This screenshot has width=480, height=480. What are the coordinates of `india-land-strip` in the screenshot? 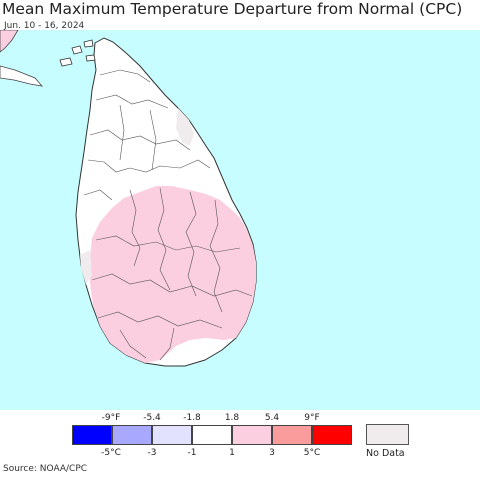 It's located at (22, 76).